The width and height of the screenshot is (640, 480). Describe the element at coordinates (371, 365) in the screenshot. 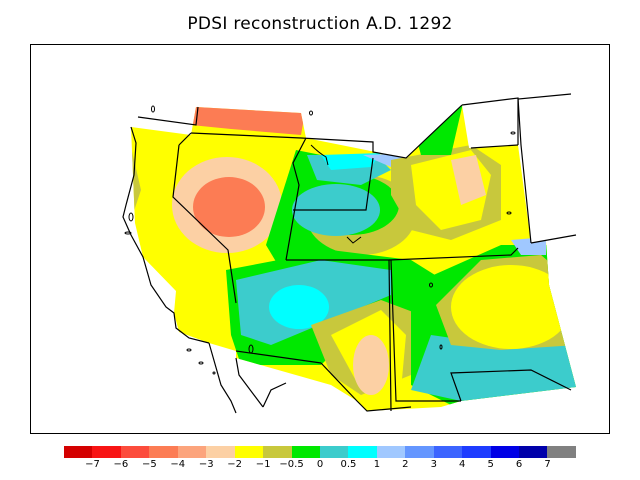

I see `s-peach` at that location.